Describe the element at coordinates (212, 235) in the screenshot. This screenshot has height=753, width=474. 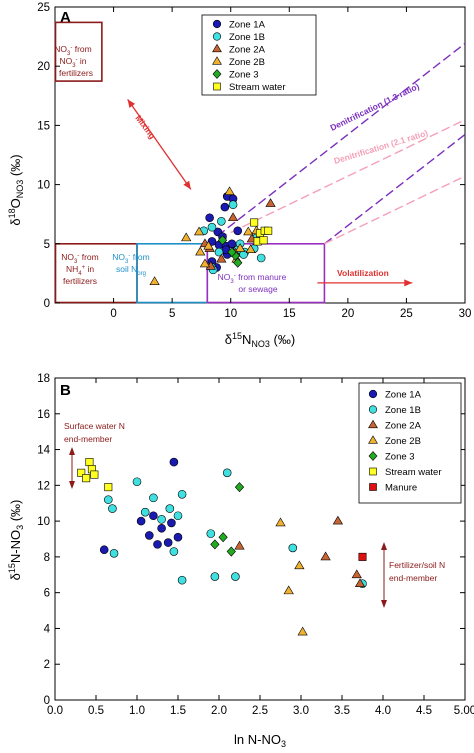
I see `panel-a-data-points` at that location.